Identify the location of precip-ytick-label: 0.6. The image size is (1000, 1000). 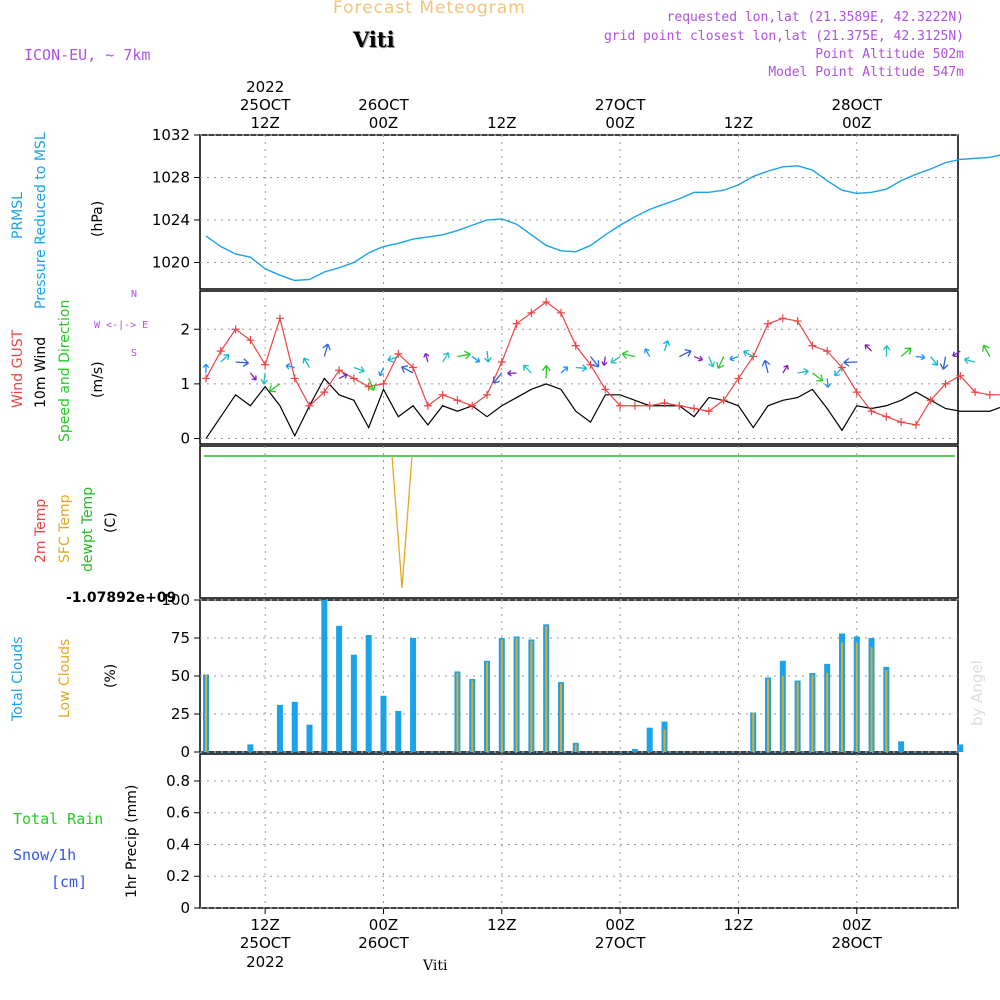
(178, 813).